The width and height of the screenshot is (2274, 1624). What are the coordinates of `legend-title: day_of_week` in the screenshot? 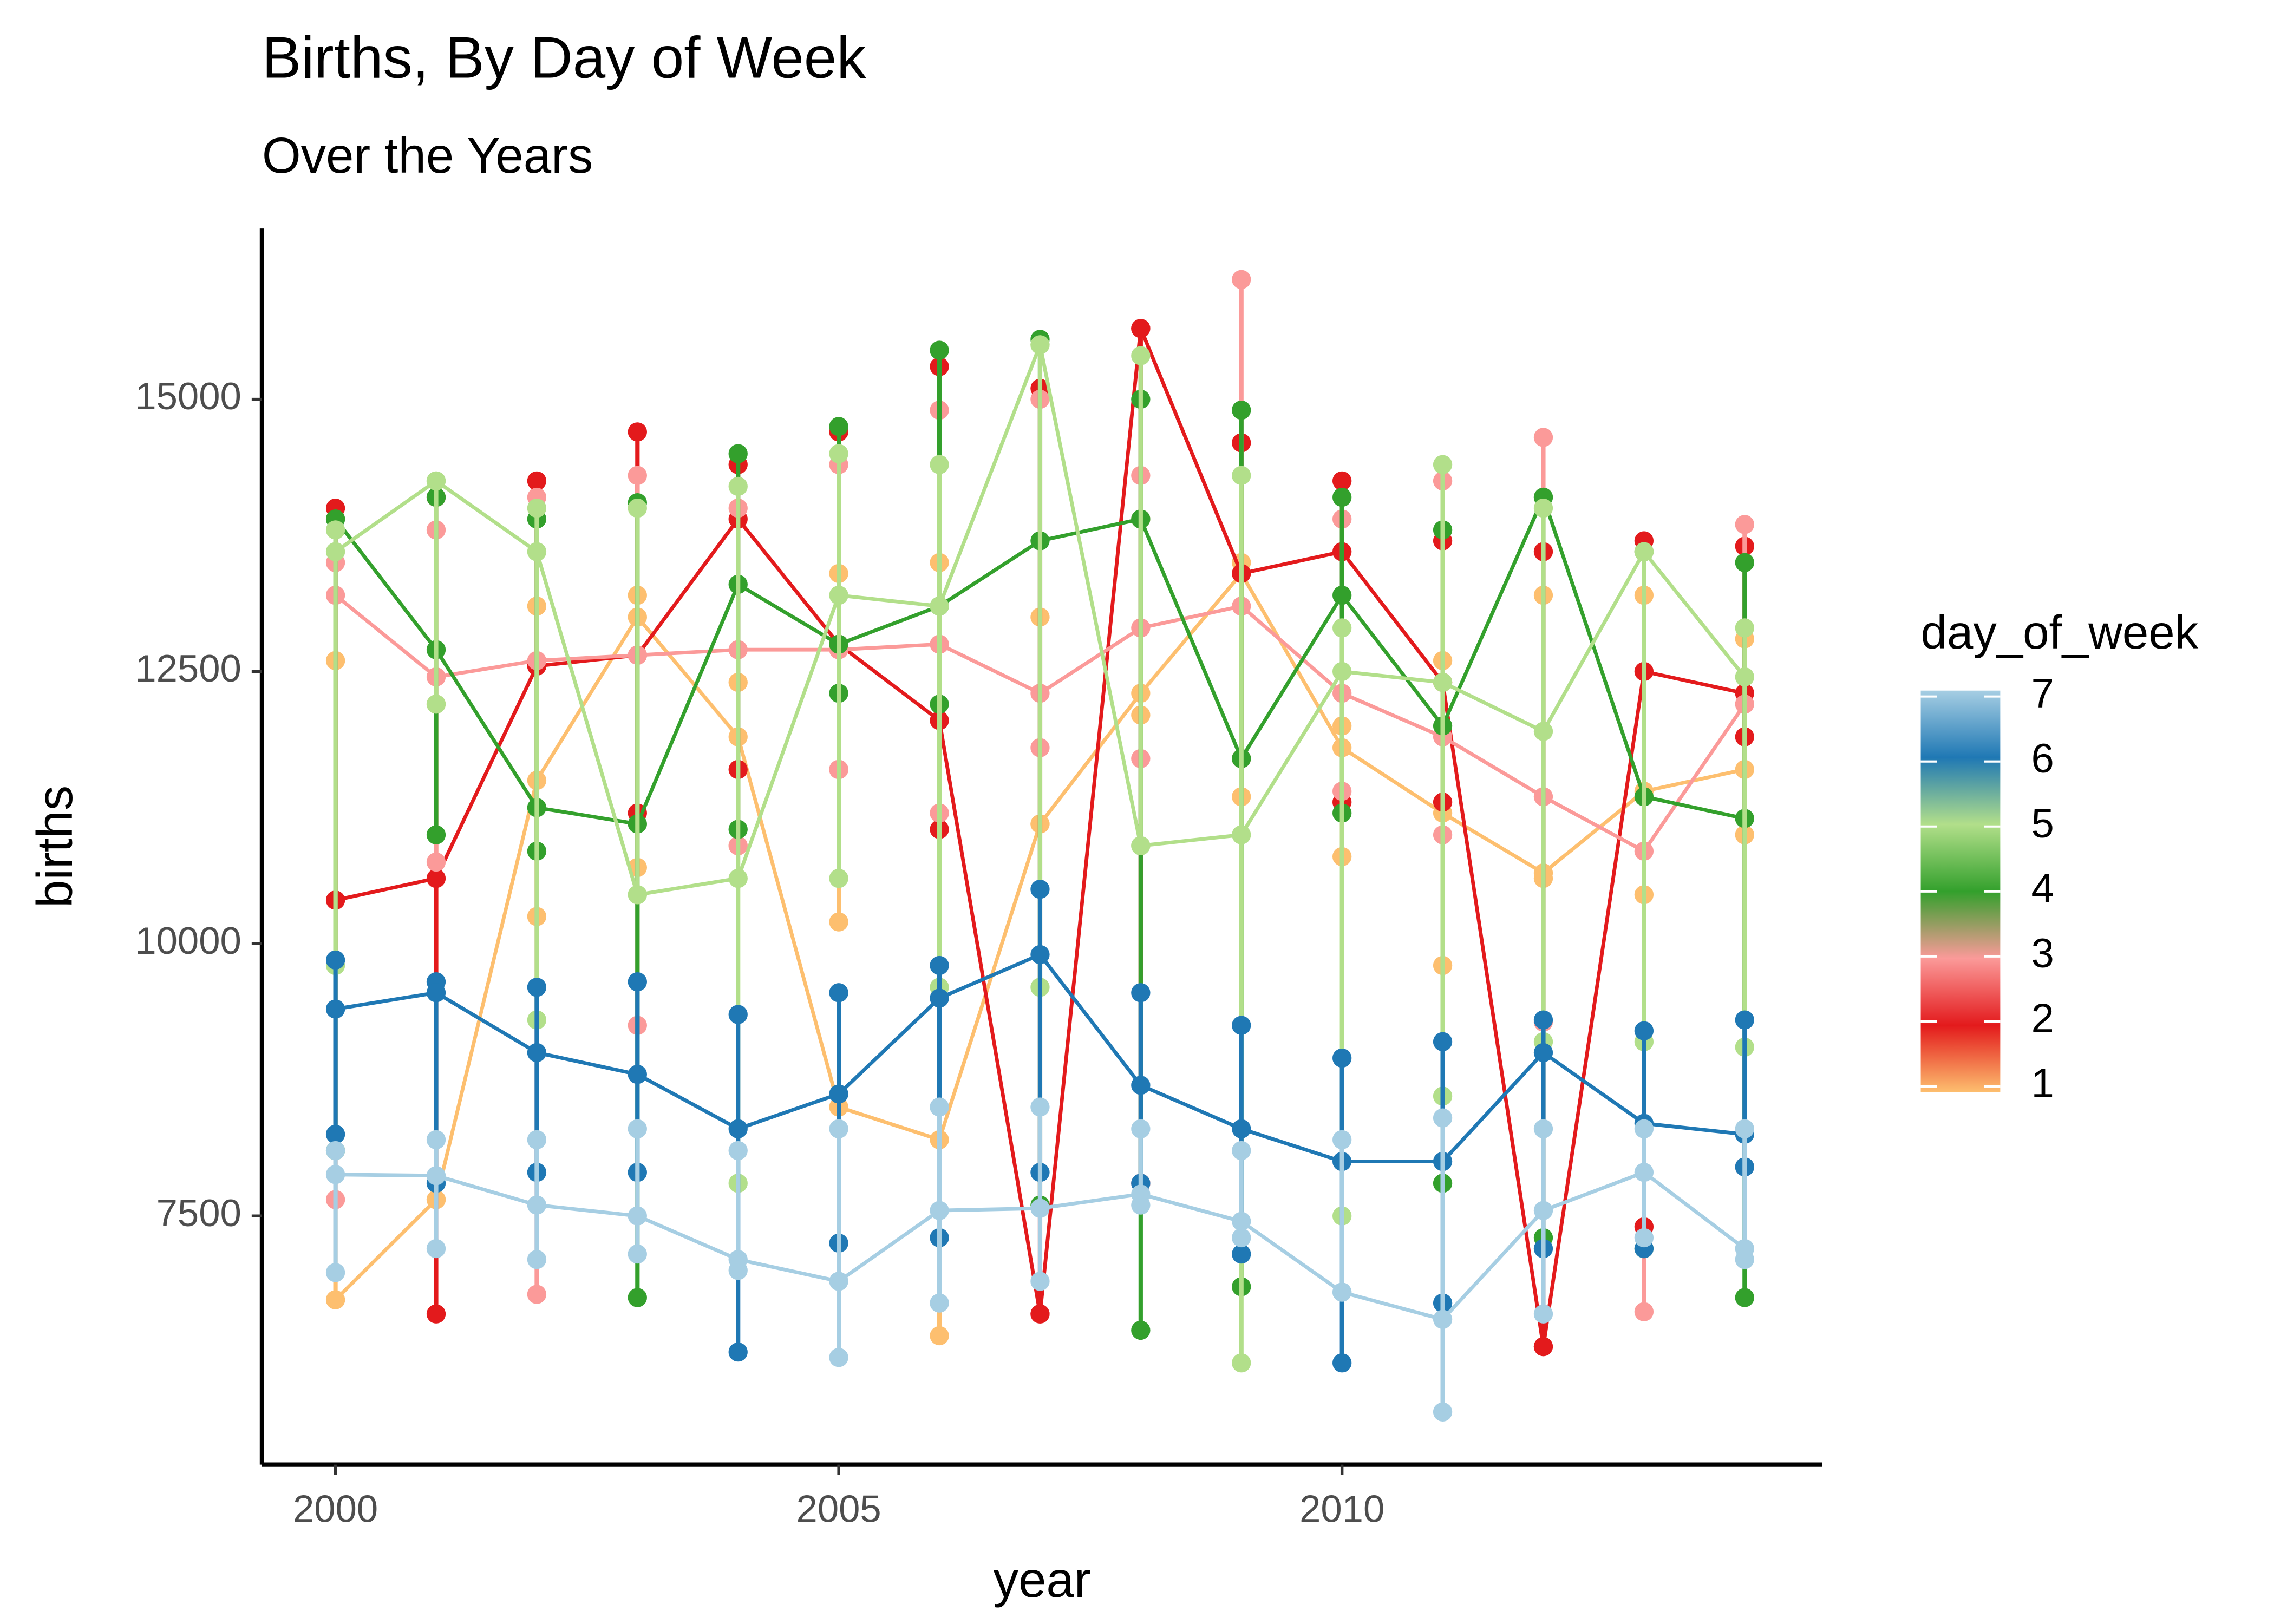 It's located at (2060, 632).